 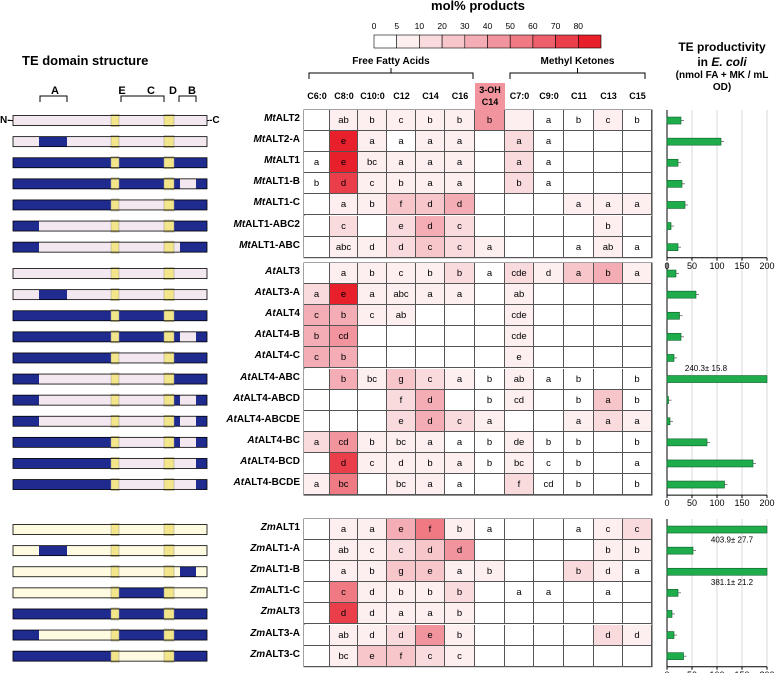 I want to click on construct-suffix: ALT1, so click(x=287, y=161).